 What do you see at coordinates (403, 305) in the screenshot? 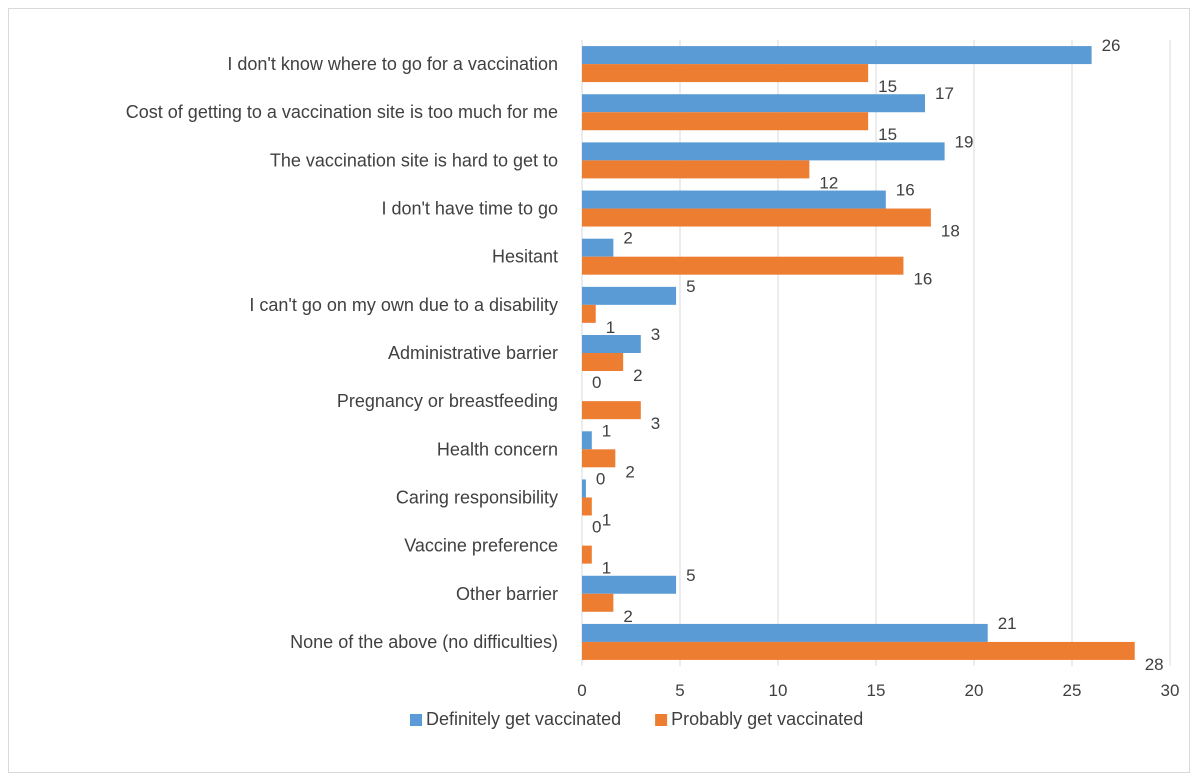
I see `category-label: I can't go on my own due to a disability` at bounding box center [403, 305].